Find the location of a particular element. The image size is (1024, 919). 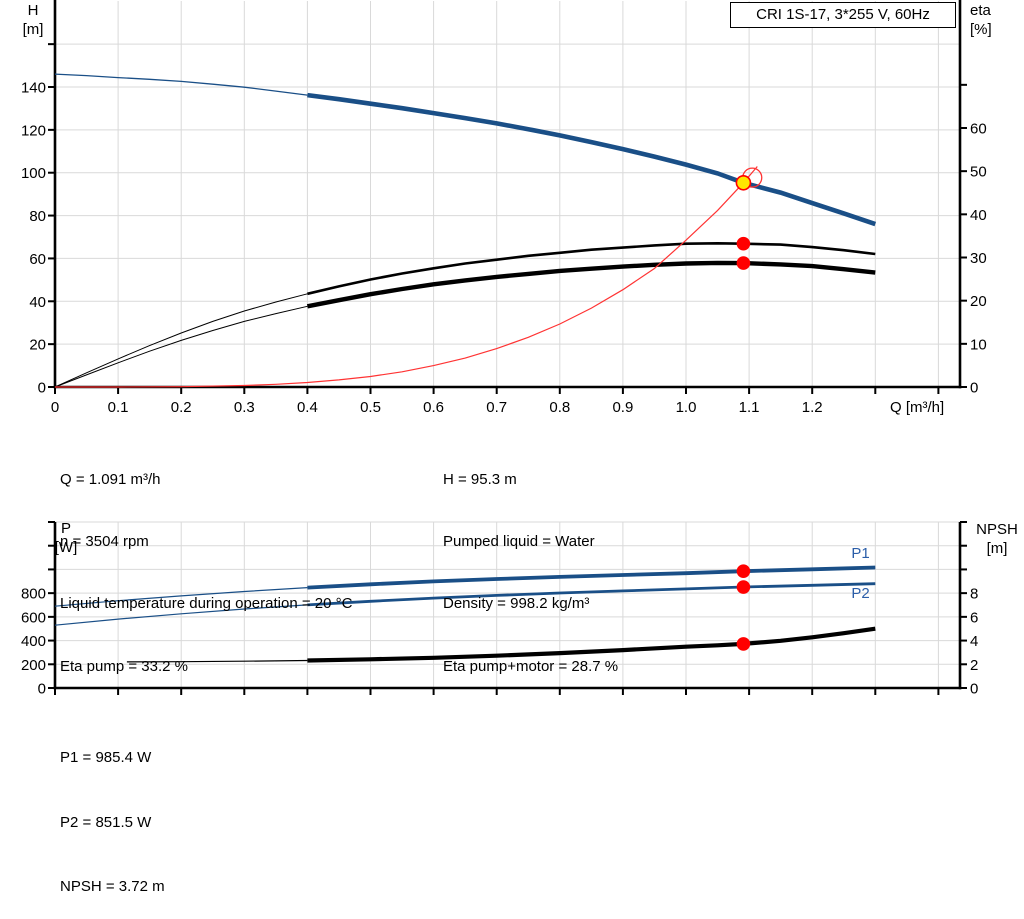

info-h: H = 95.3 m is located at coordinates (480, 479).